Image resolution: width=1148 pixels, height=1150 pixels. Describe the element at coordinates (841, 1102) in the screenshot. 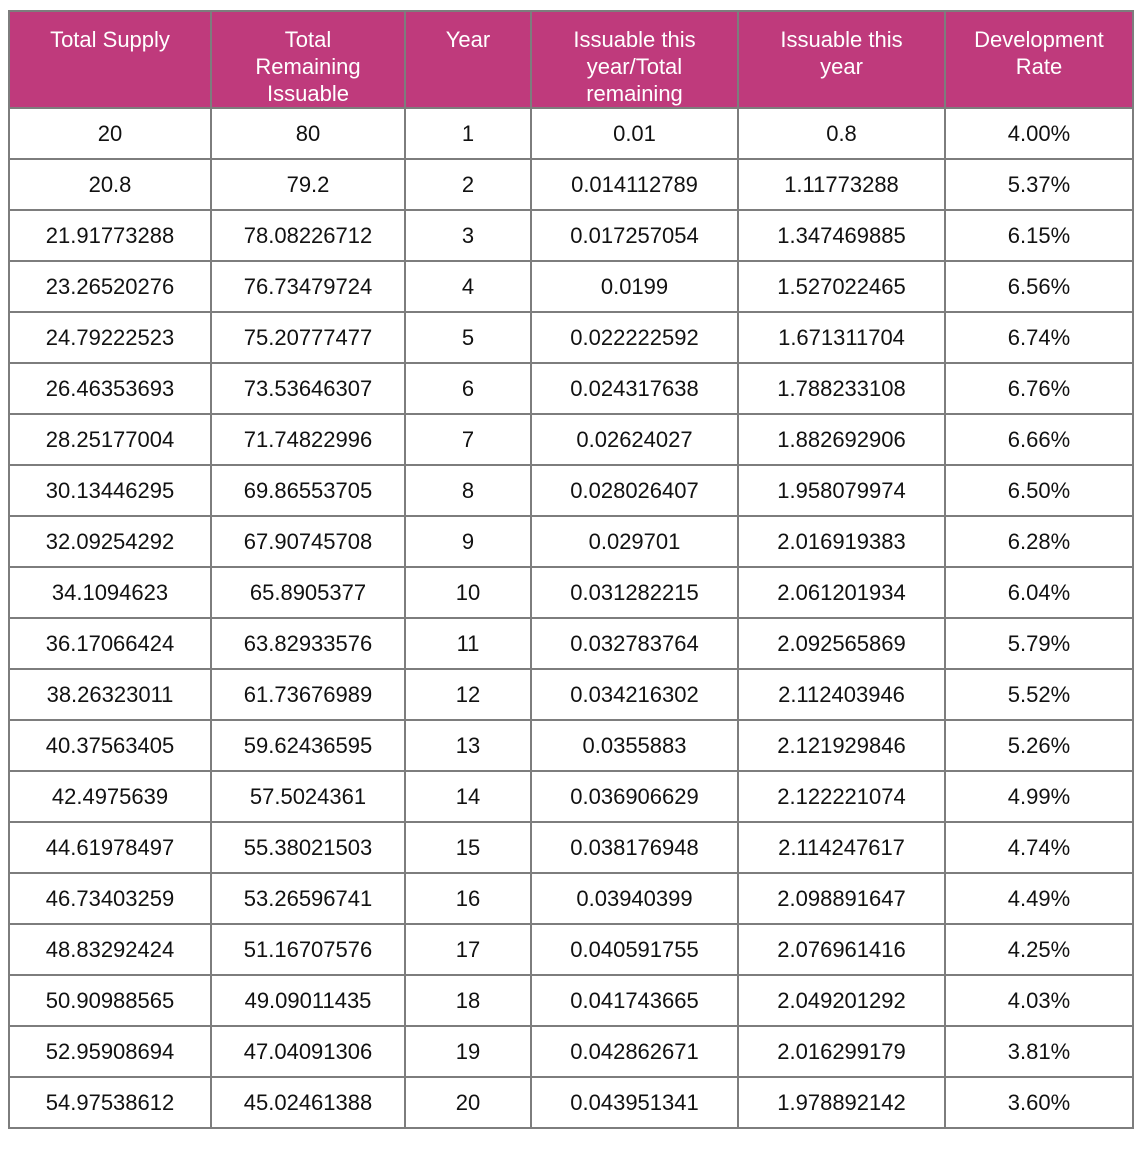

I see `issuable-this-year-cell: 1.978892142` at that location.